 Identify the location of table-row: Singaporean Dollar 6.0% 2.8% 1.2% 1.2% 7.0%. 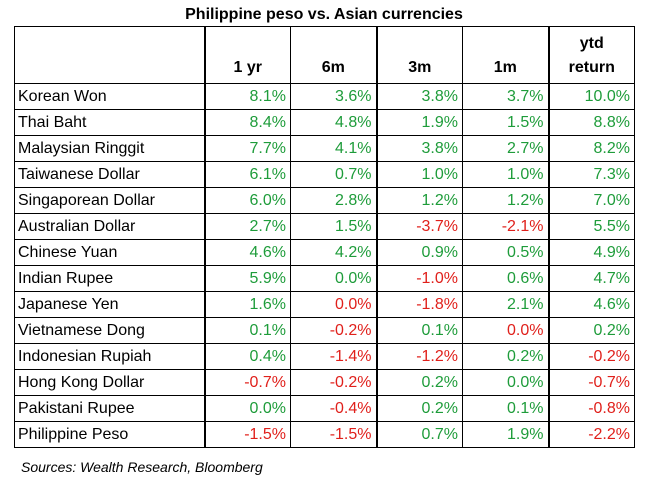
(324, 200).